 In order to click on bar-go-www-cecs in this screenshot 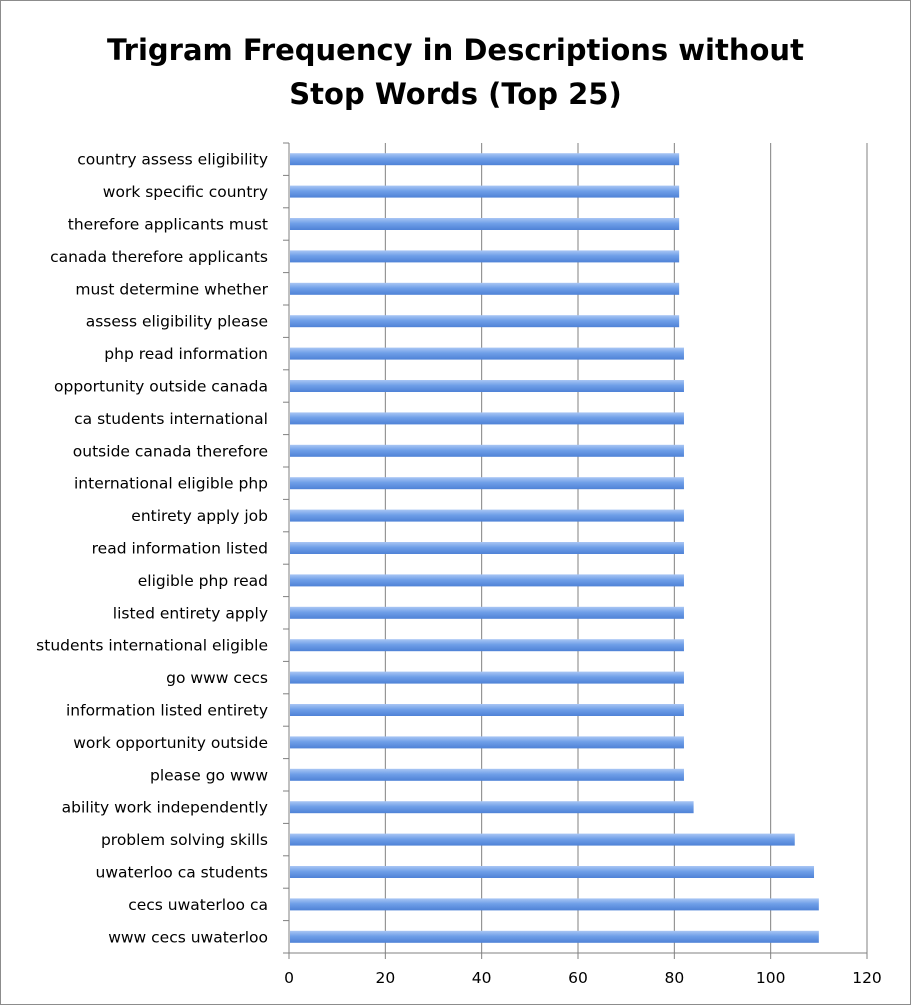, I will do `click(487, 677)`.